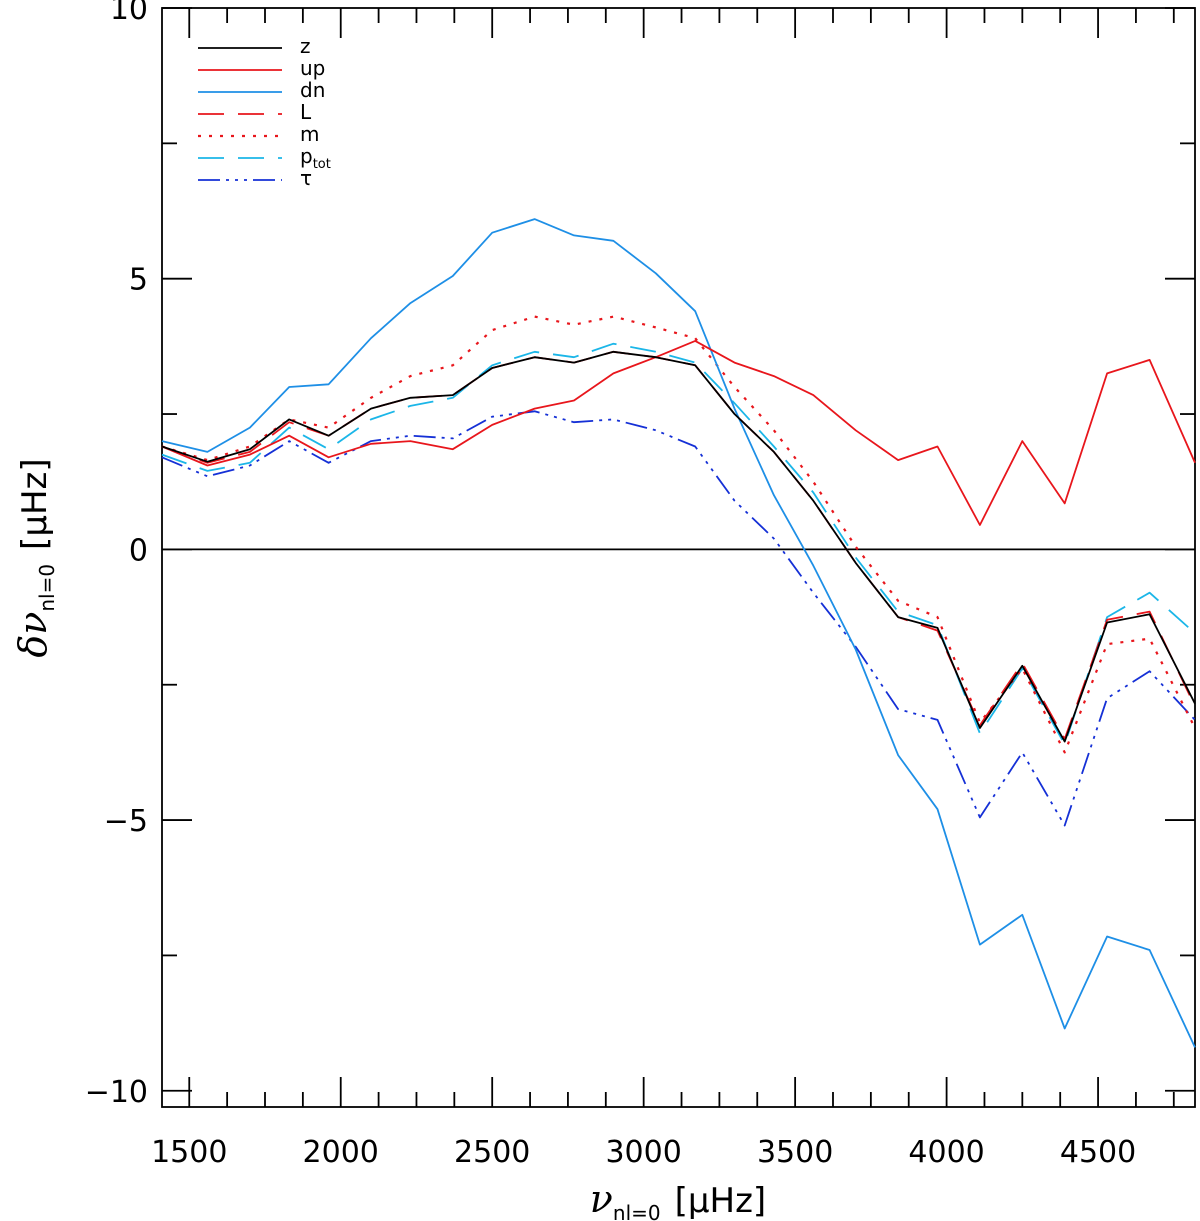  I want to click on x-axis-symbol: ν, so click(601, 1199).